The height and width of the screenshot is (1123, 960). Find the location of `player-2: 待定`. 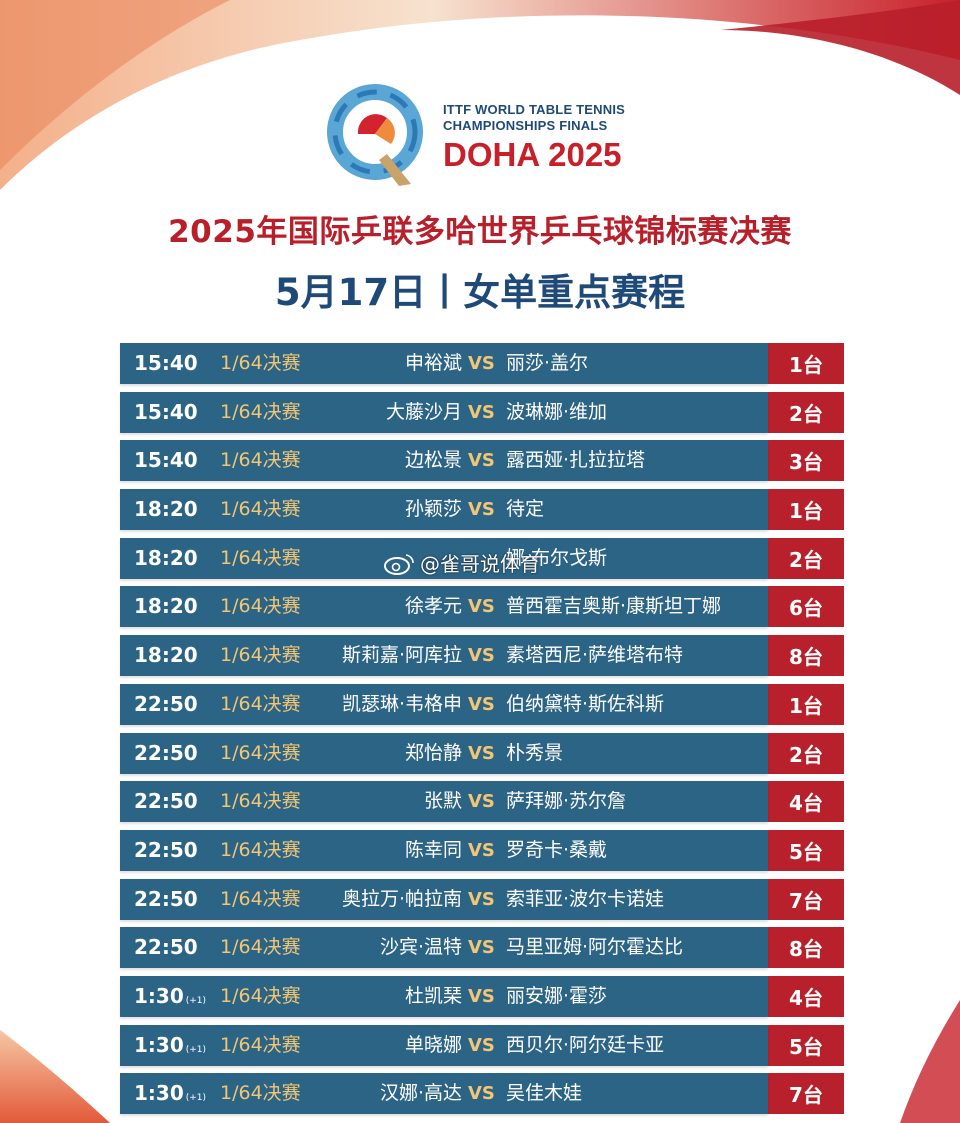

player-2: 待定 is located at coordinates (525, 509).